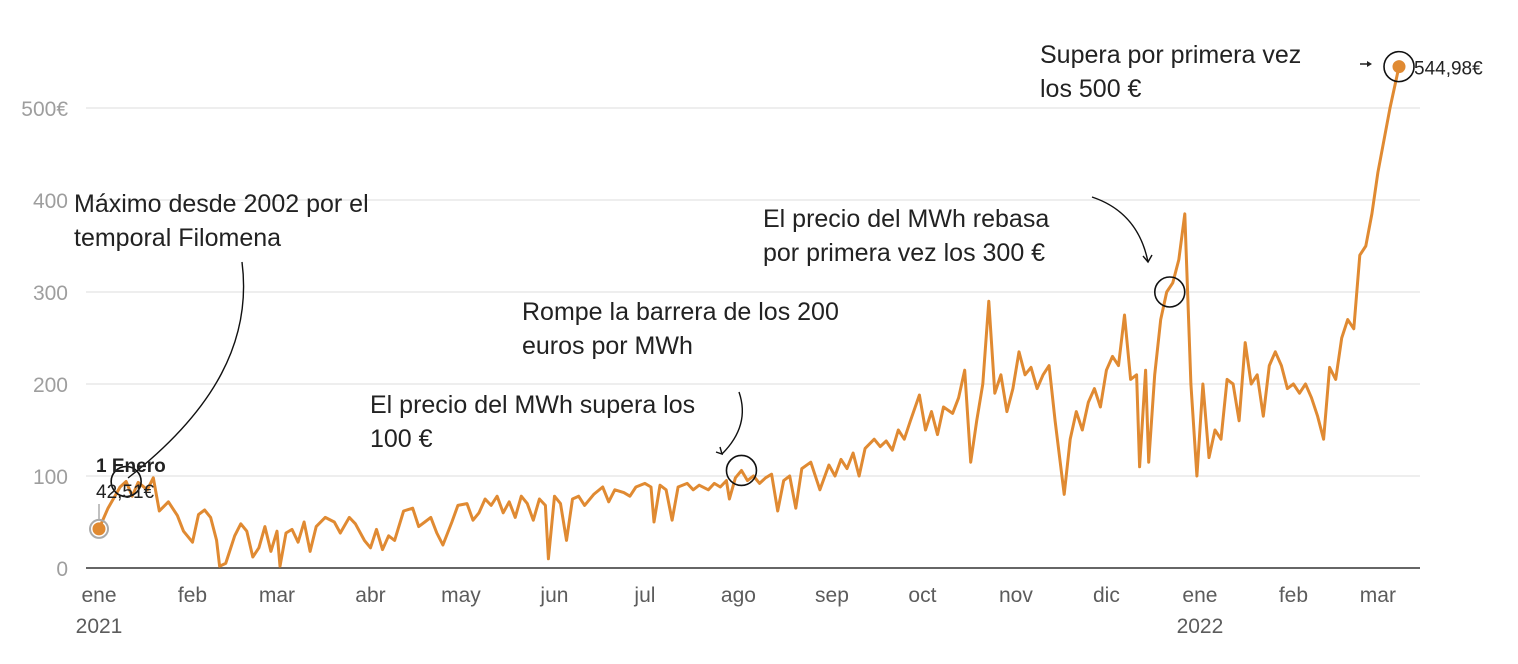  I want to click on annotation-500-line: los 500 €, so click(1091, 89).